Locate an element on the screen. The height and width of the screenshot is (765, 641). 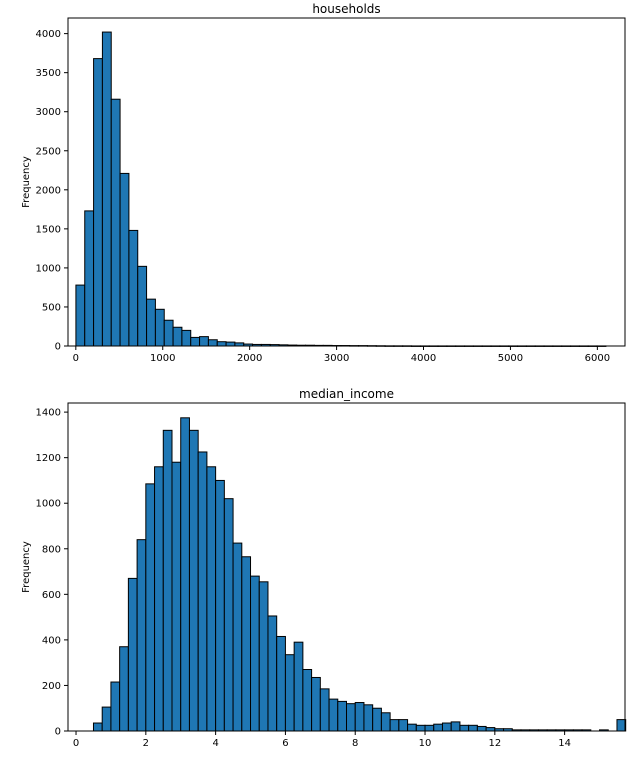
households-ylabel: Frequency is located at coordinates (26, 182).